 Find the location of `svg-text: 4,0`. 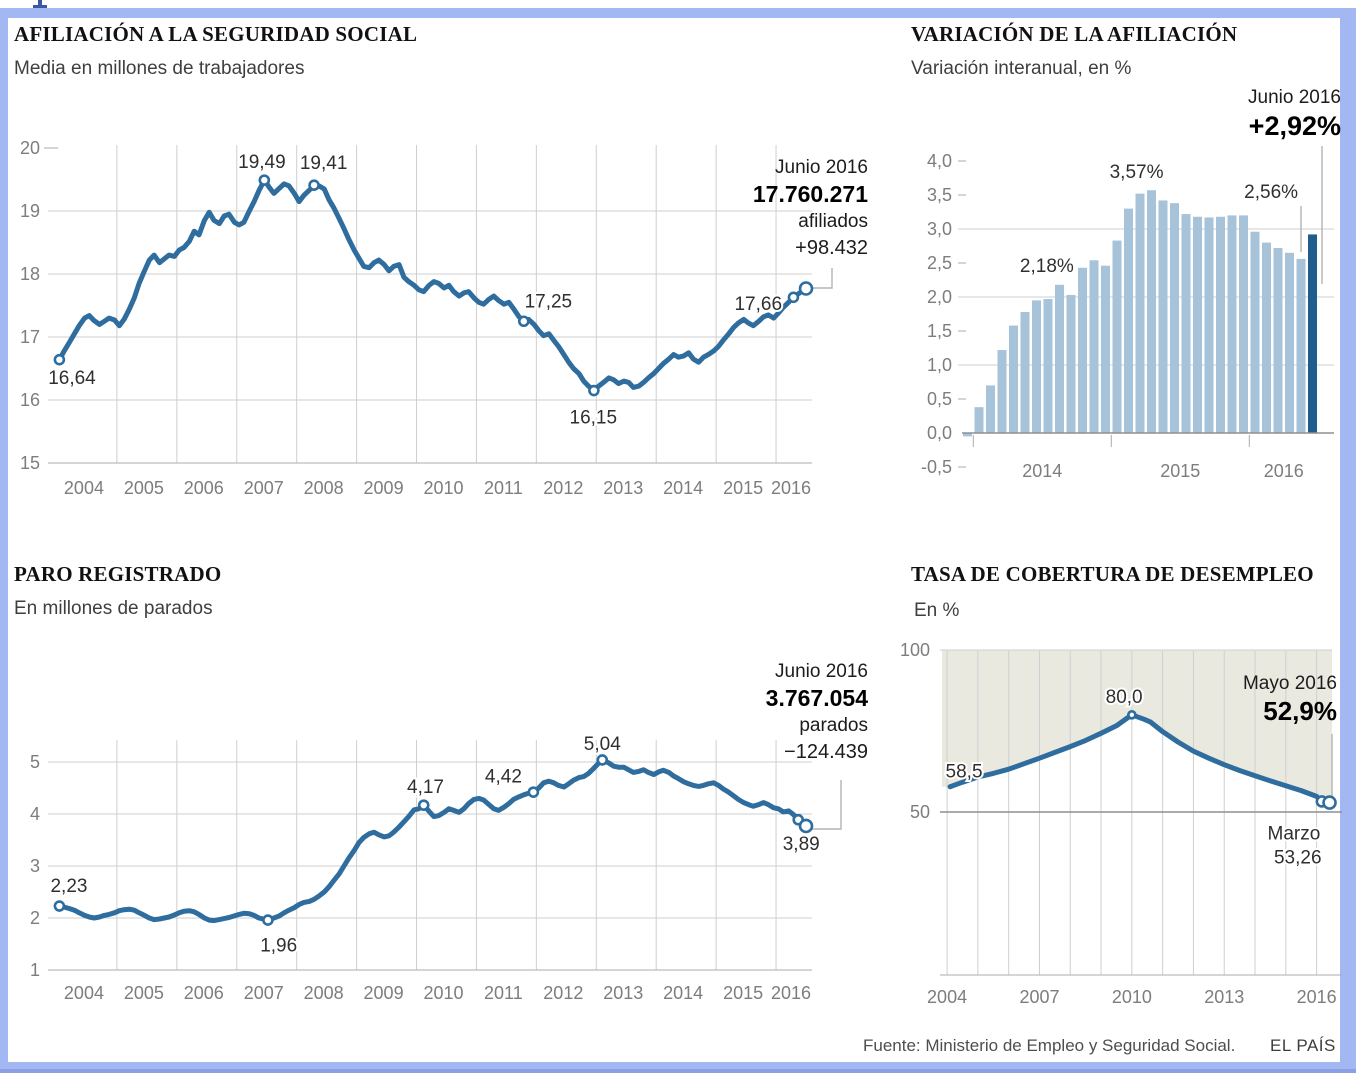

svg-text: 4,0 is located at coordinates (939, 161).